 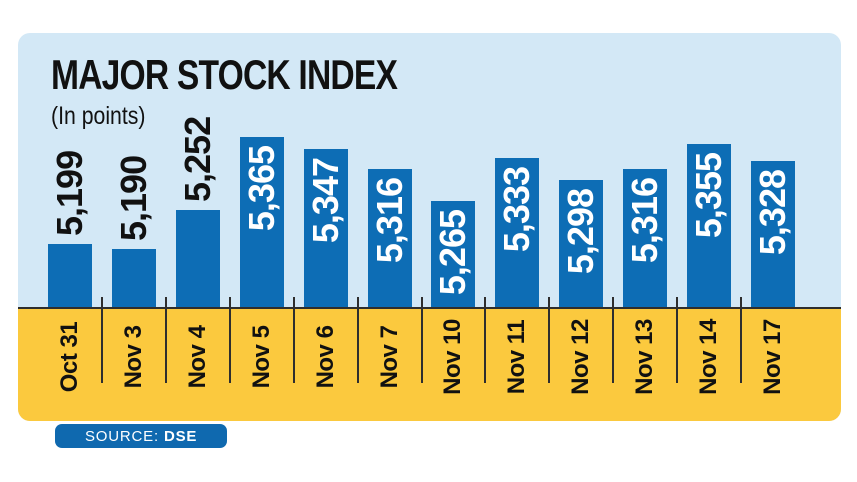 What do you see at coordinates (454, 170) in the screenshot?
I see `bar-column: 5,265` at bounding box center [454, 170].